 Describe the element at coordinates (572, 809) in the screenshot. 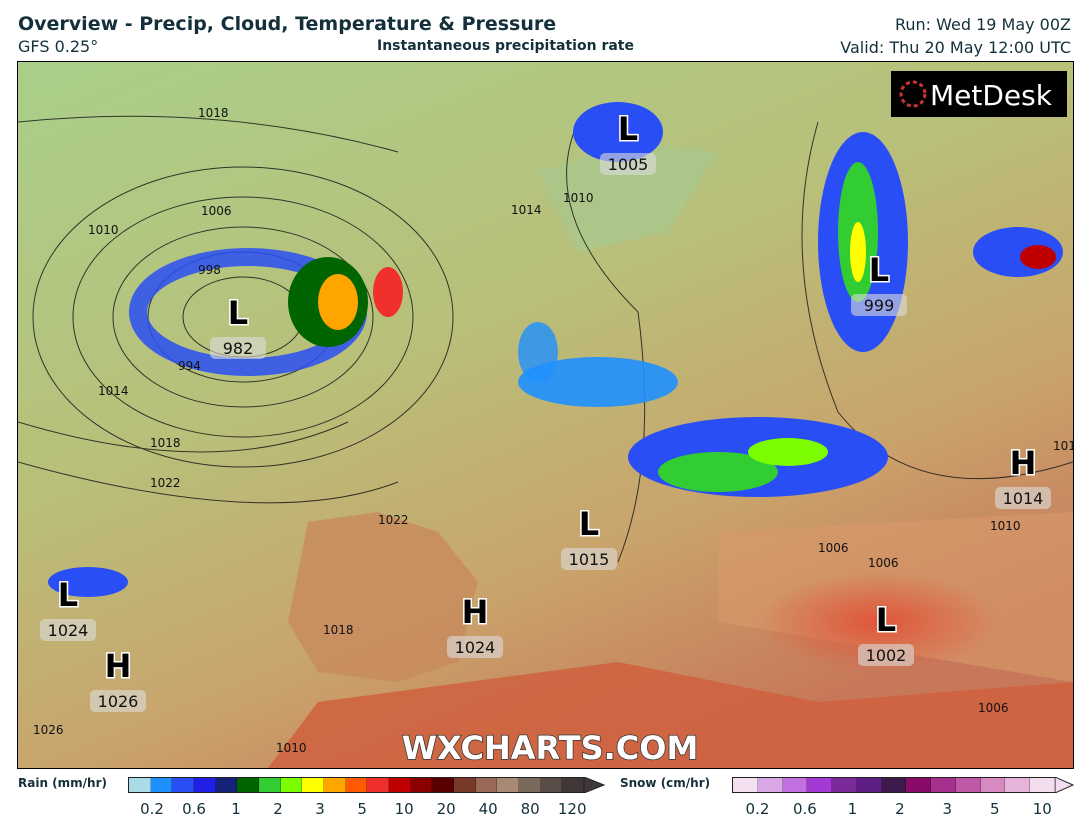

I see `colorbar-tick-label: 120` at that location.